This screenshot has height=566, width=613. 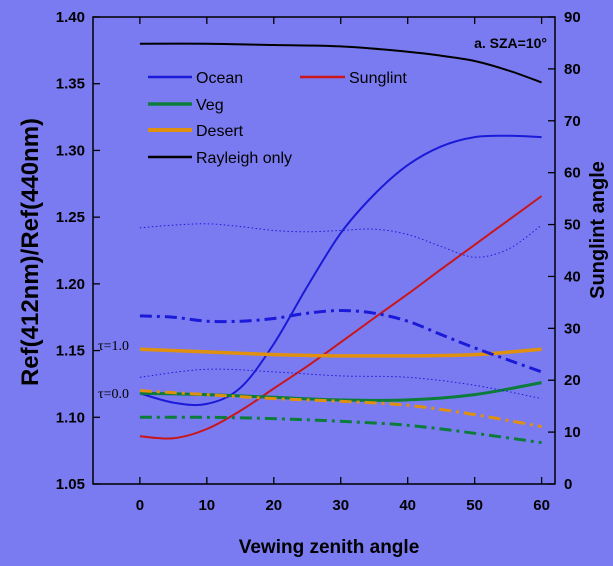 I want to click on y-left-tick-label: 1.30, so click(x=70, y=150).